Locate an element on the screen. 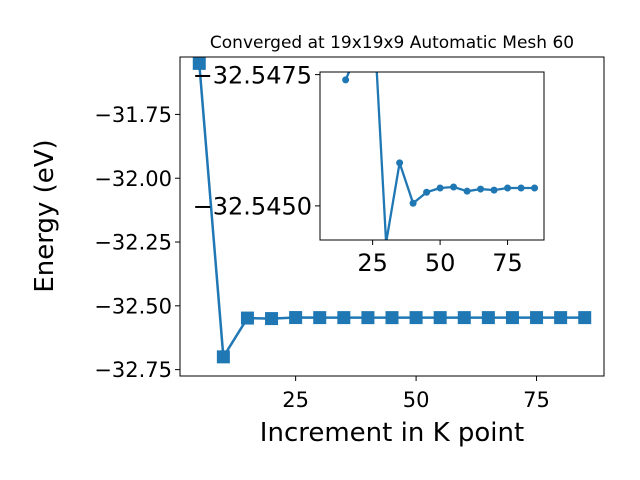 The width and height of the screenshot is (640, 480). inset-y-tick-label: −32.5475 is located at coordinates (252, 75).